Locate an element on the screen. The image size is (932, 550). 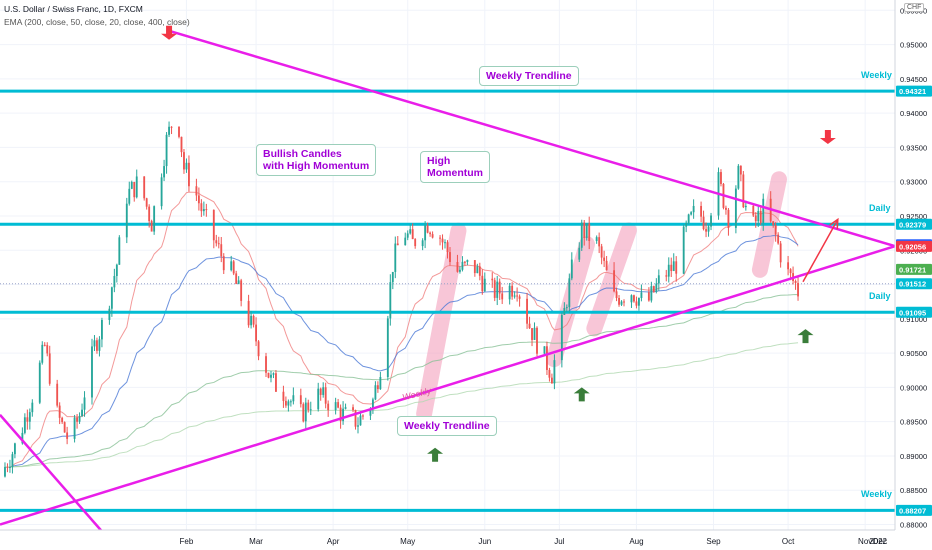
trendline is located at coordinates (51, 473).